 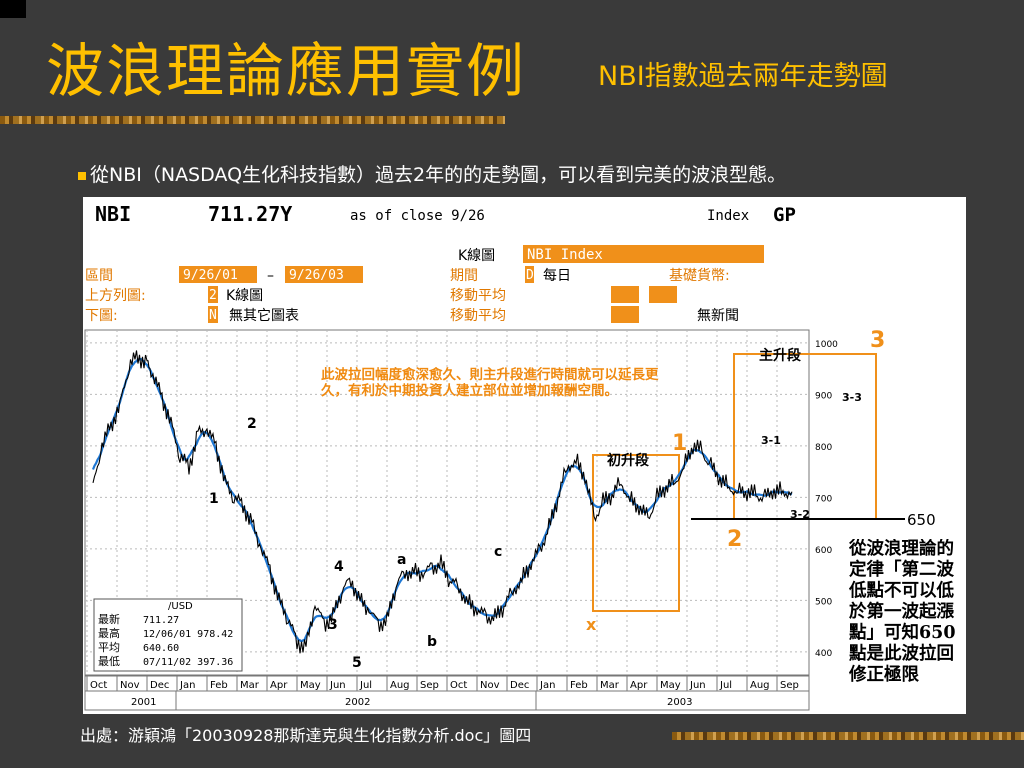 I want to click on ma1-field-a, so click(x=625, y=294).